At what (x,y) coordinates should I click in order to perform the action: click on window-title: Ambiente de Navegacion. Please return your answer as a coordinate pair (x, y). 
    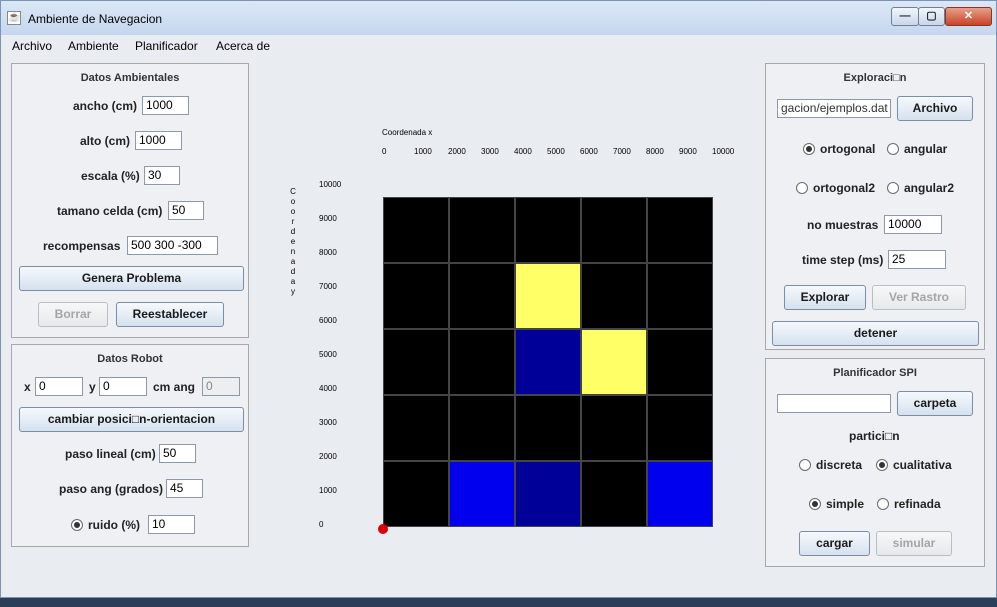
    Looking at the image, I should click on (95, 19).